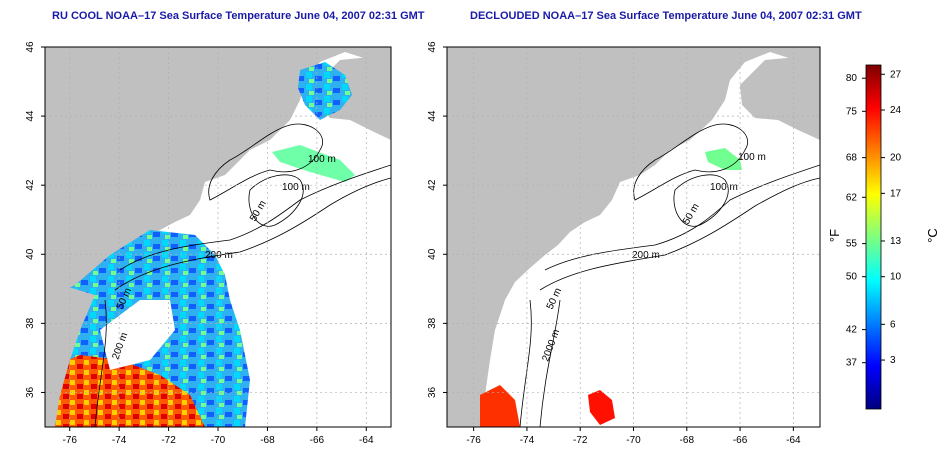 The image size is (950, 475). I want to click on cloud-gap-left, so click(137, 335).